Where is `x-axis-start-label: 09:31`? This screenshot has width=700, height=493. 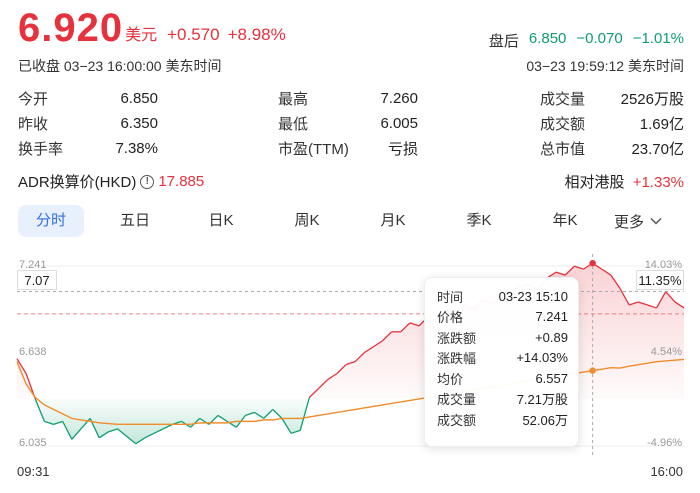
x-axis-start-label: 09:31 is located at coordinates (33, 471).